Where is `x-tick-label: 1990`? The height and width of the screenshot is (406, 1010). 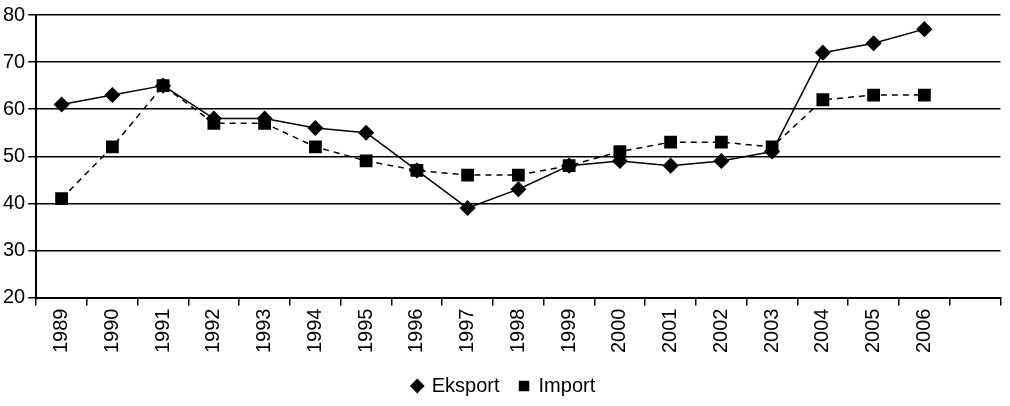 x-tick-label: 1990 is located at coordinates (110, 331).